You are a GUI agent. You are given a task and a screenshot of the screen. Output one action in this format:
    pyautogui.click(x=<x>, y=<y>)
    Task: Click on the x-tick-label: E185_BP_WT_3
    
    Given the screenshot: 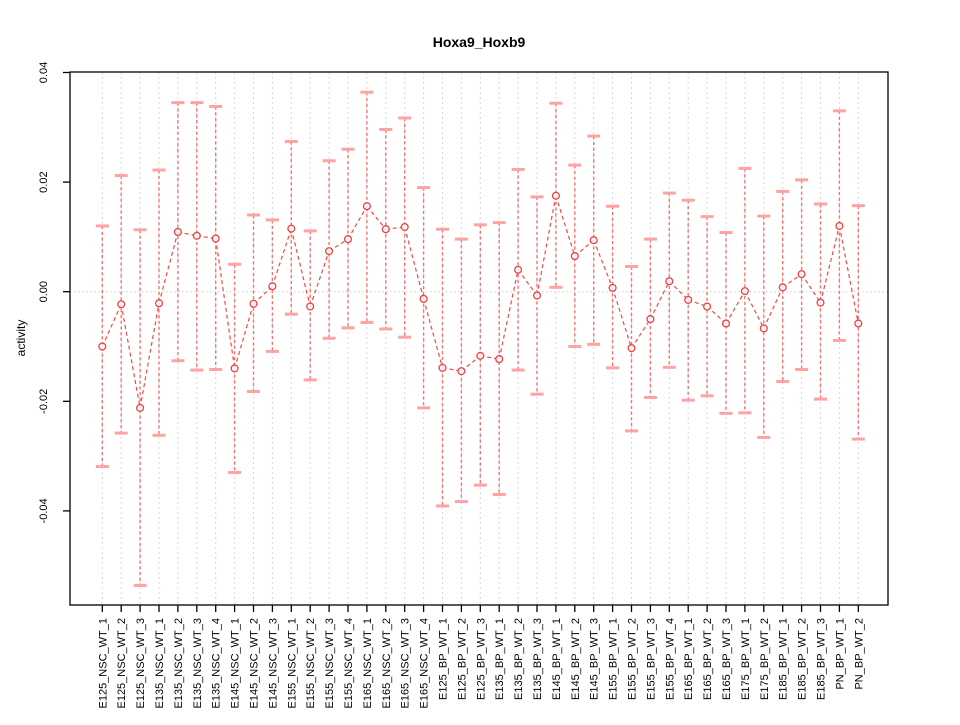 What is the action you would take?
    pyautogui.click(x=822, y=659)
    